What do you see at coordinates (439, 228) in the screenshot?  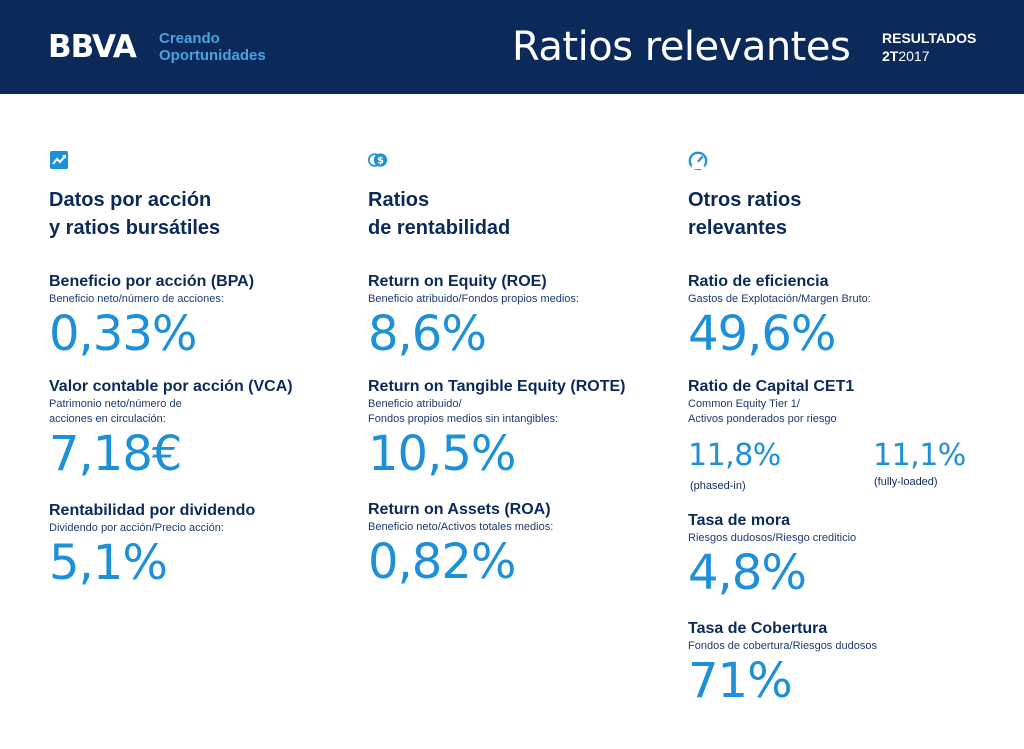 I see `column-title-line2: de rentabilidad` at bounding box center [439, 228].